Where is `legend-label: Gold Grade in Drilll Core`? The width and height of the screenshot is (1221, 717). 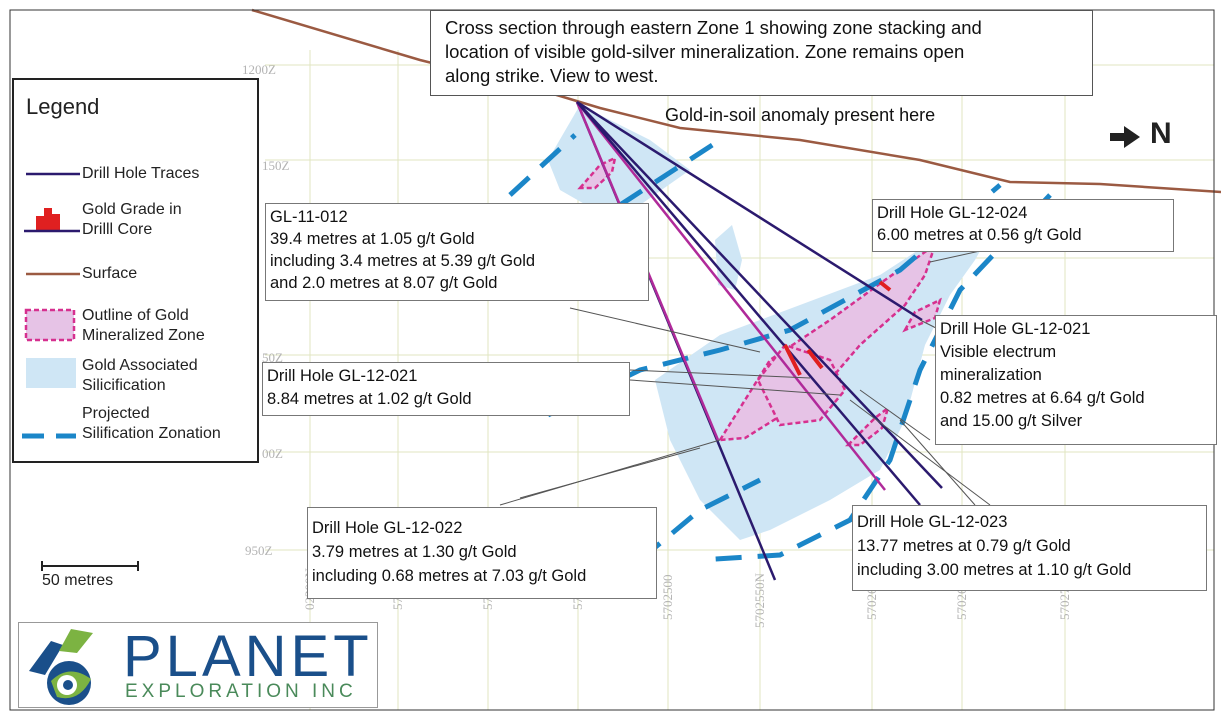
legend-label: Gold Grade in Drilll Core is located at coordinates (132, 220).